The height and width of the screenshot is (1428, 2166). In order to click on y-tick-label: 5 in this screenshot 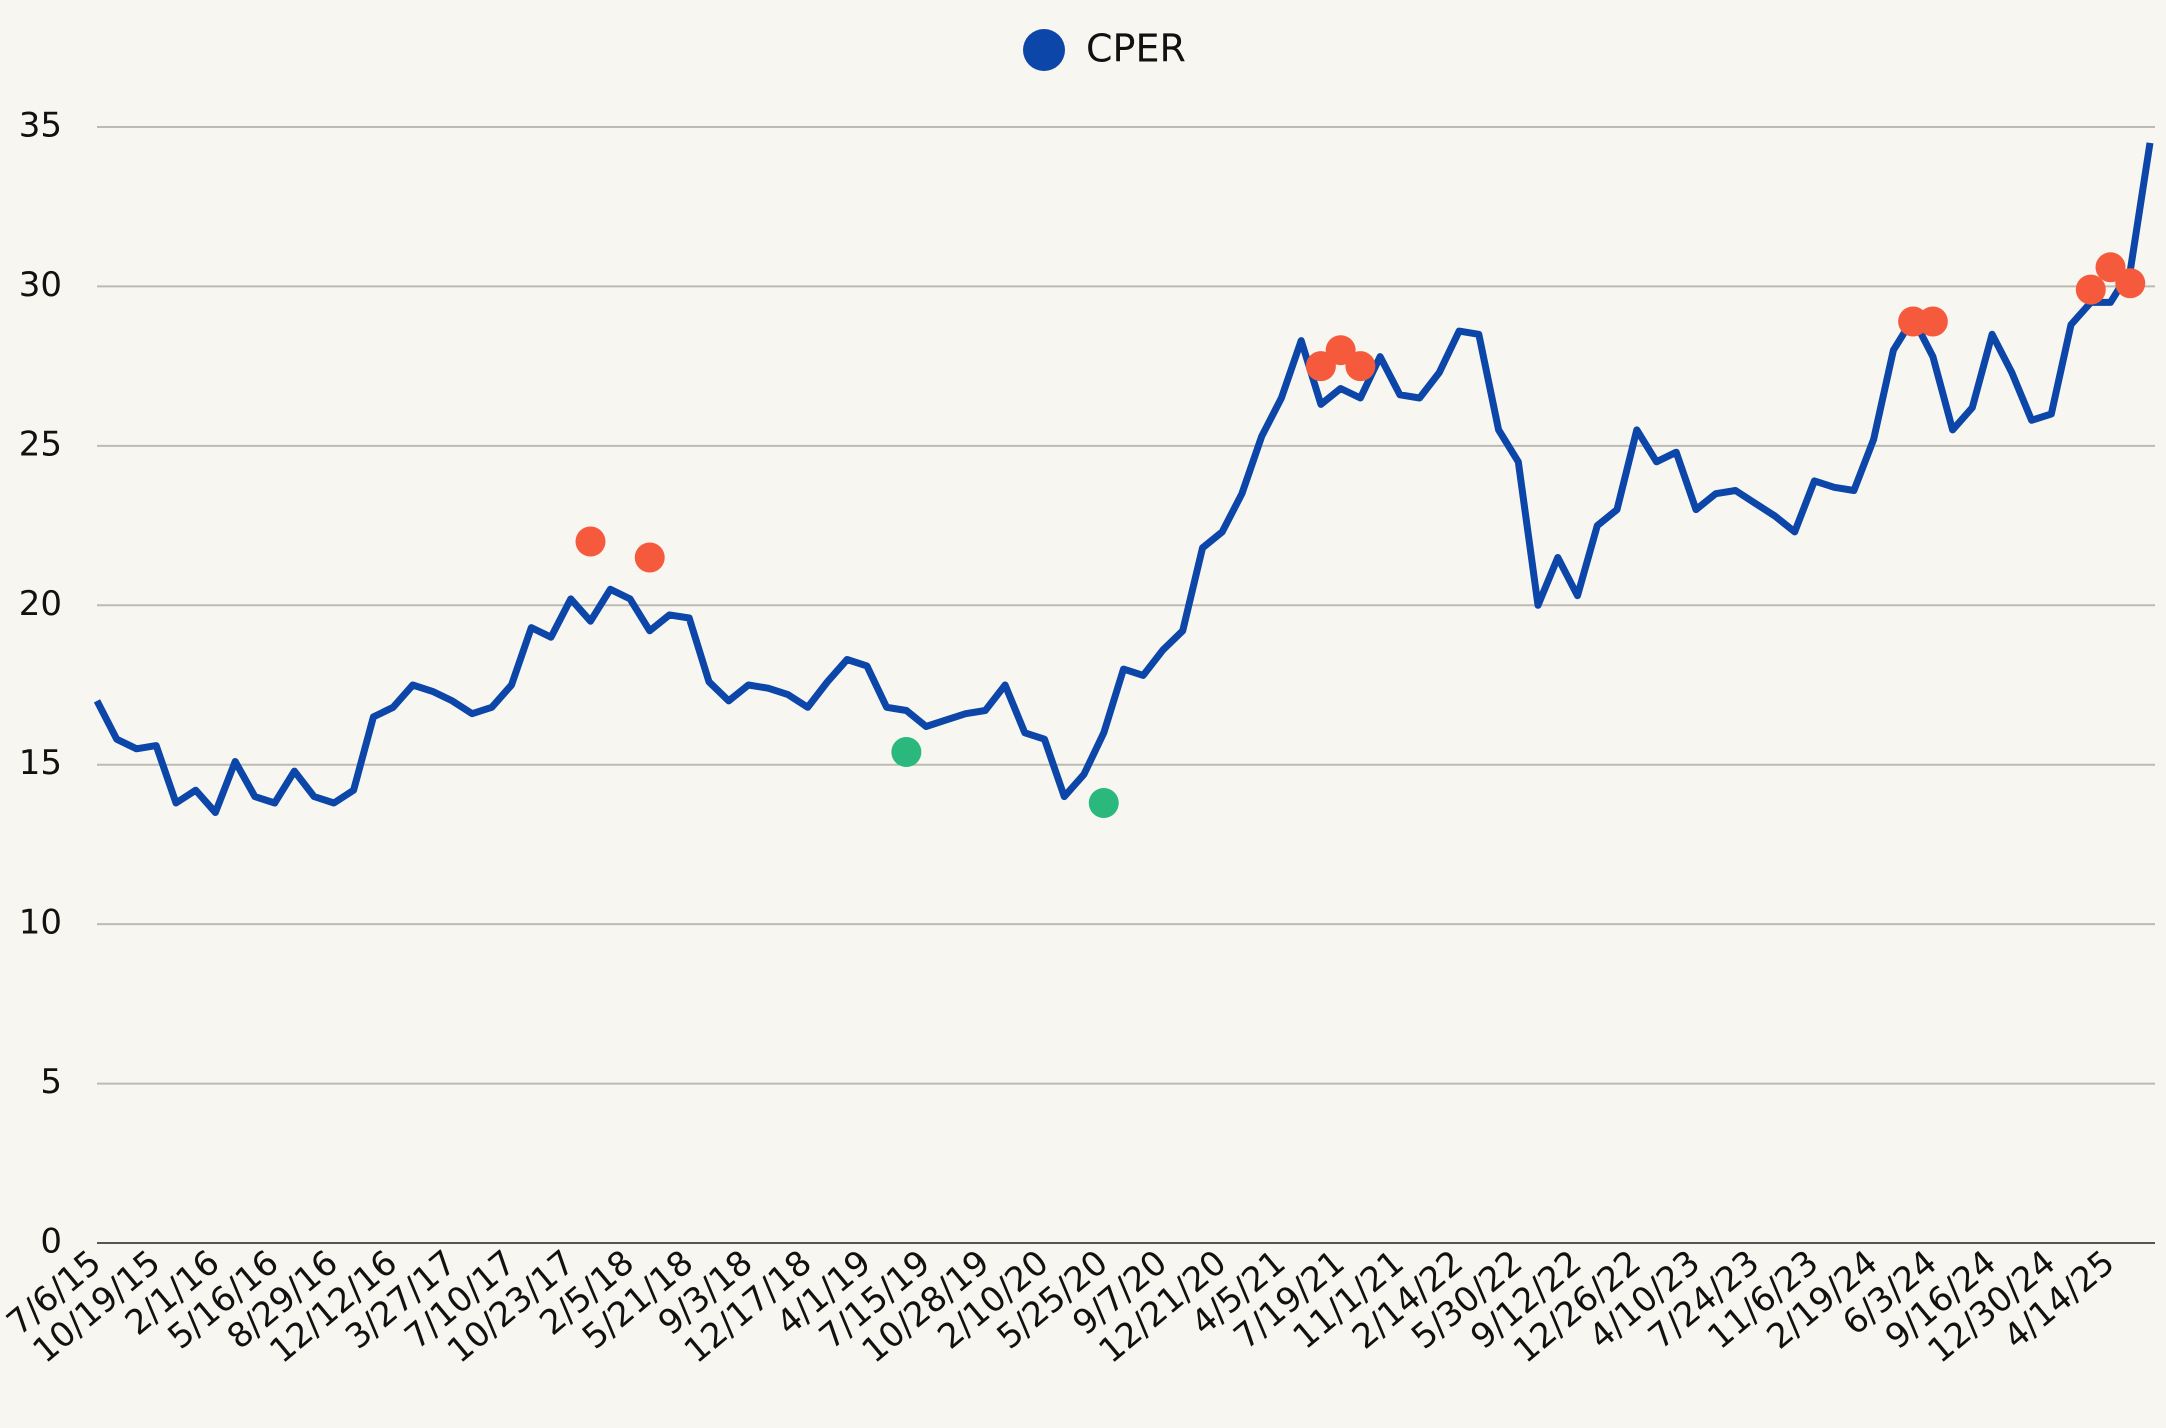, I will do `click(51, 1082)`.